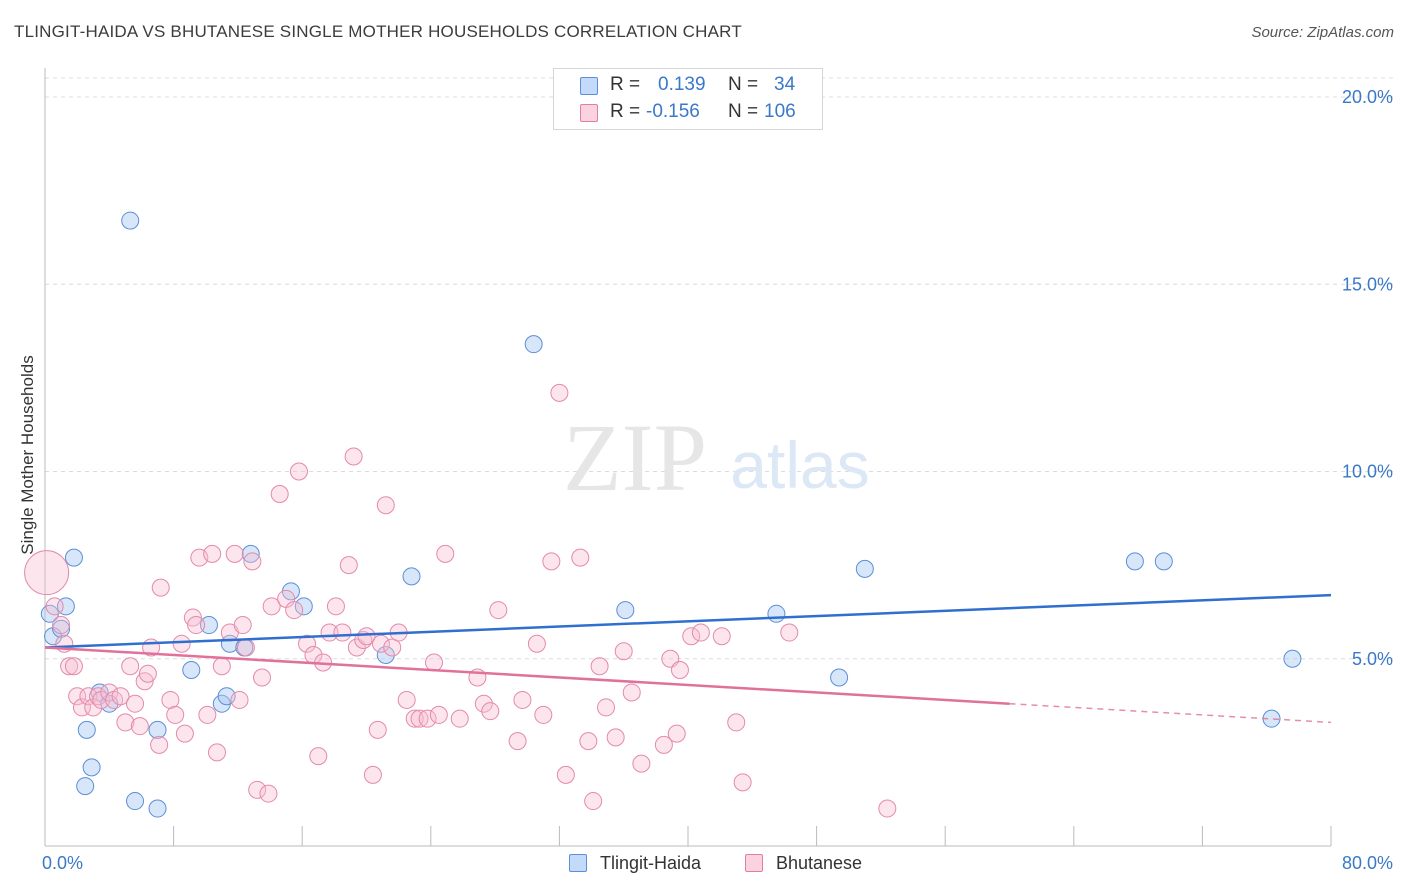  Describe the element at coordinates (527, 675) in the screenshot. I see `bhutanese-trend-line` at that location.